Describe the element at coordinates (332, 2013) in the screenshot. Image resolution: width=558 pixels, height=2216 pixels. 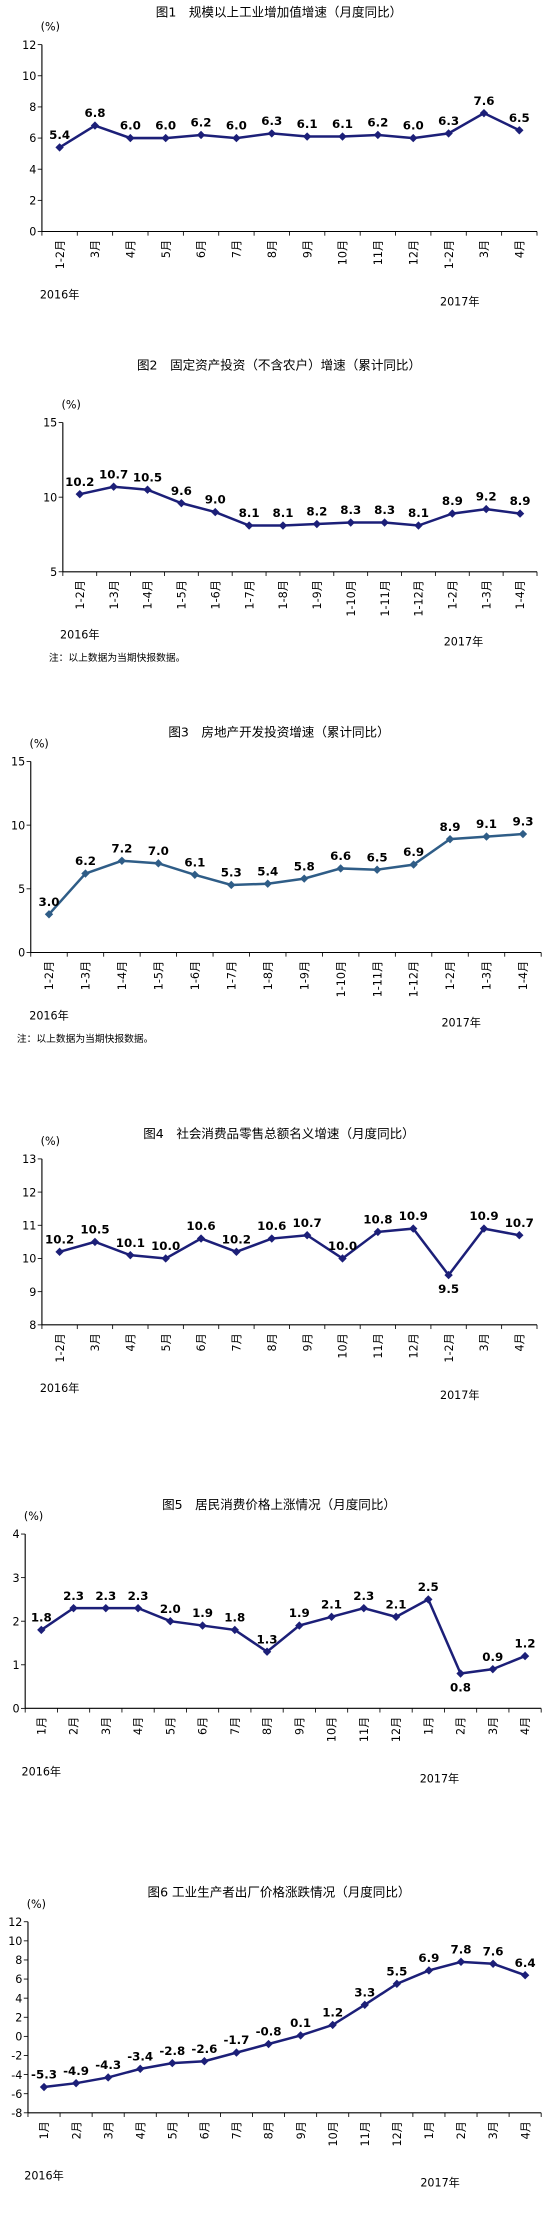
I see `value-label: 1.2` at that location.